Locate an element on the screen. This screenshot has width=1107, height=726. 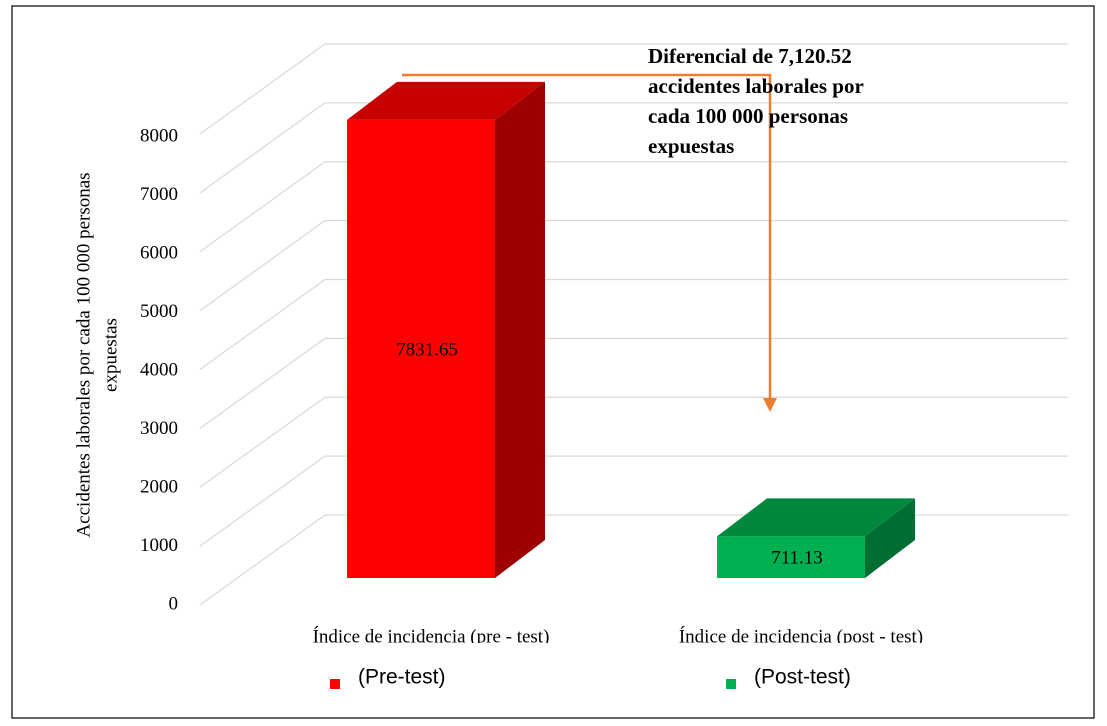
y-tick-label: 0 is located at coordinates (174, 603).